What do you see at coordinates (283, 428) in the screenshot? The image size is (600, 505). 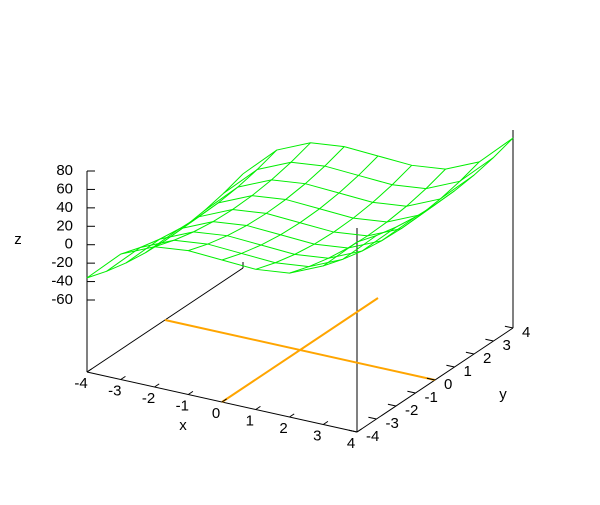 I see `x-tick-label: 2` at bounding box center [283, 428].